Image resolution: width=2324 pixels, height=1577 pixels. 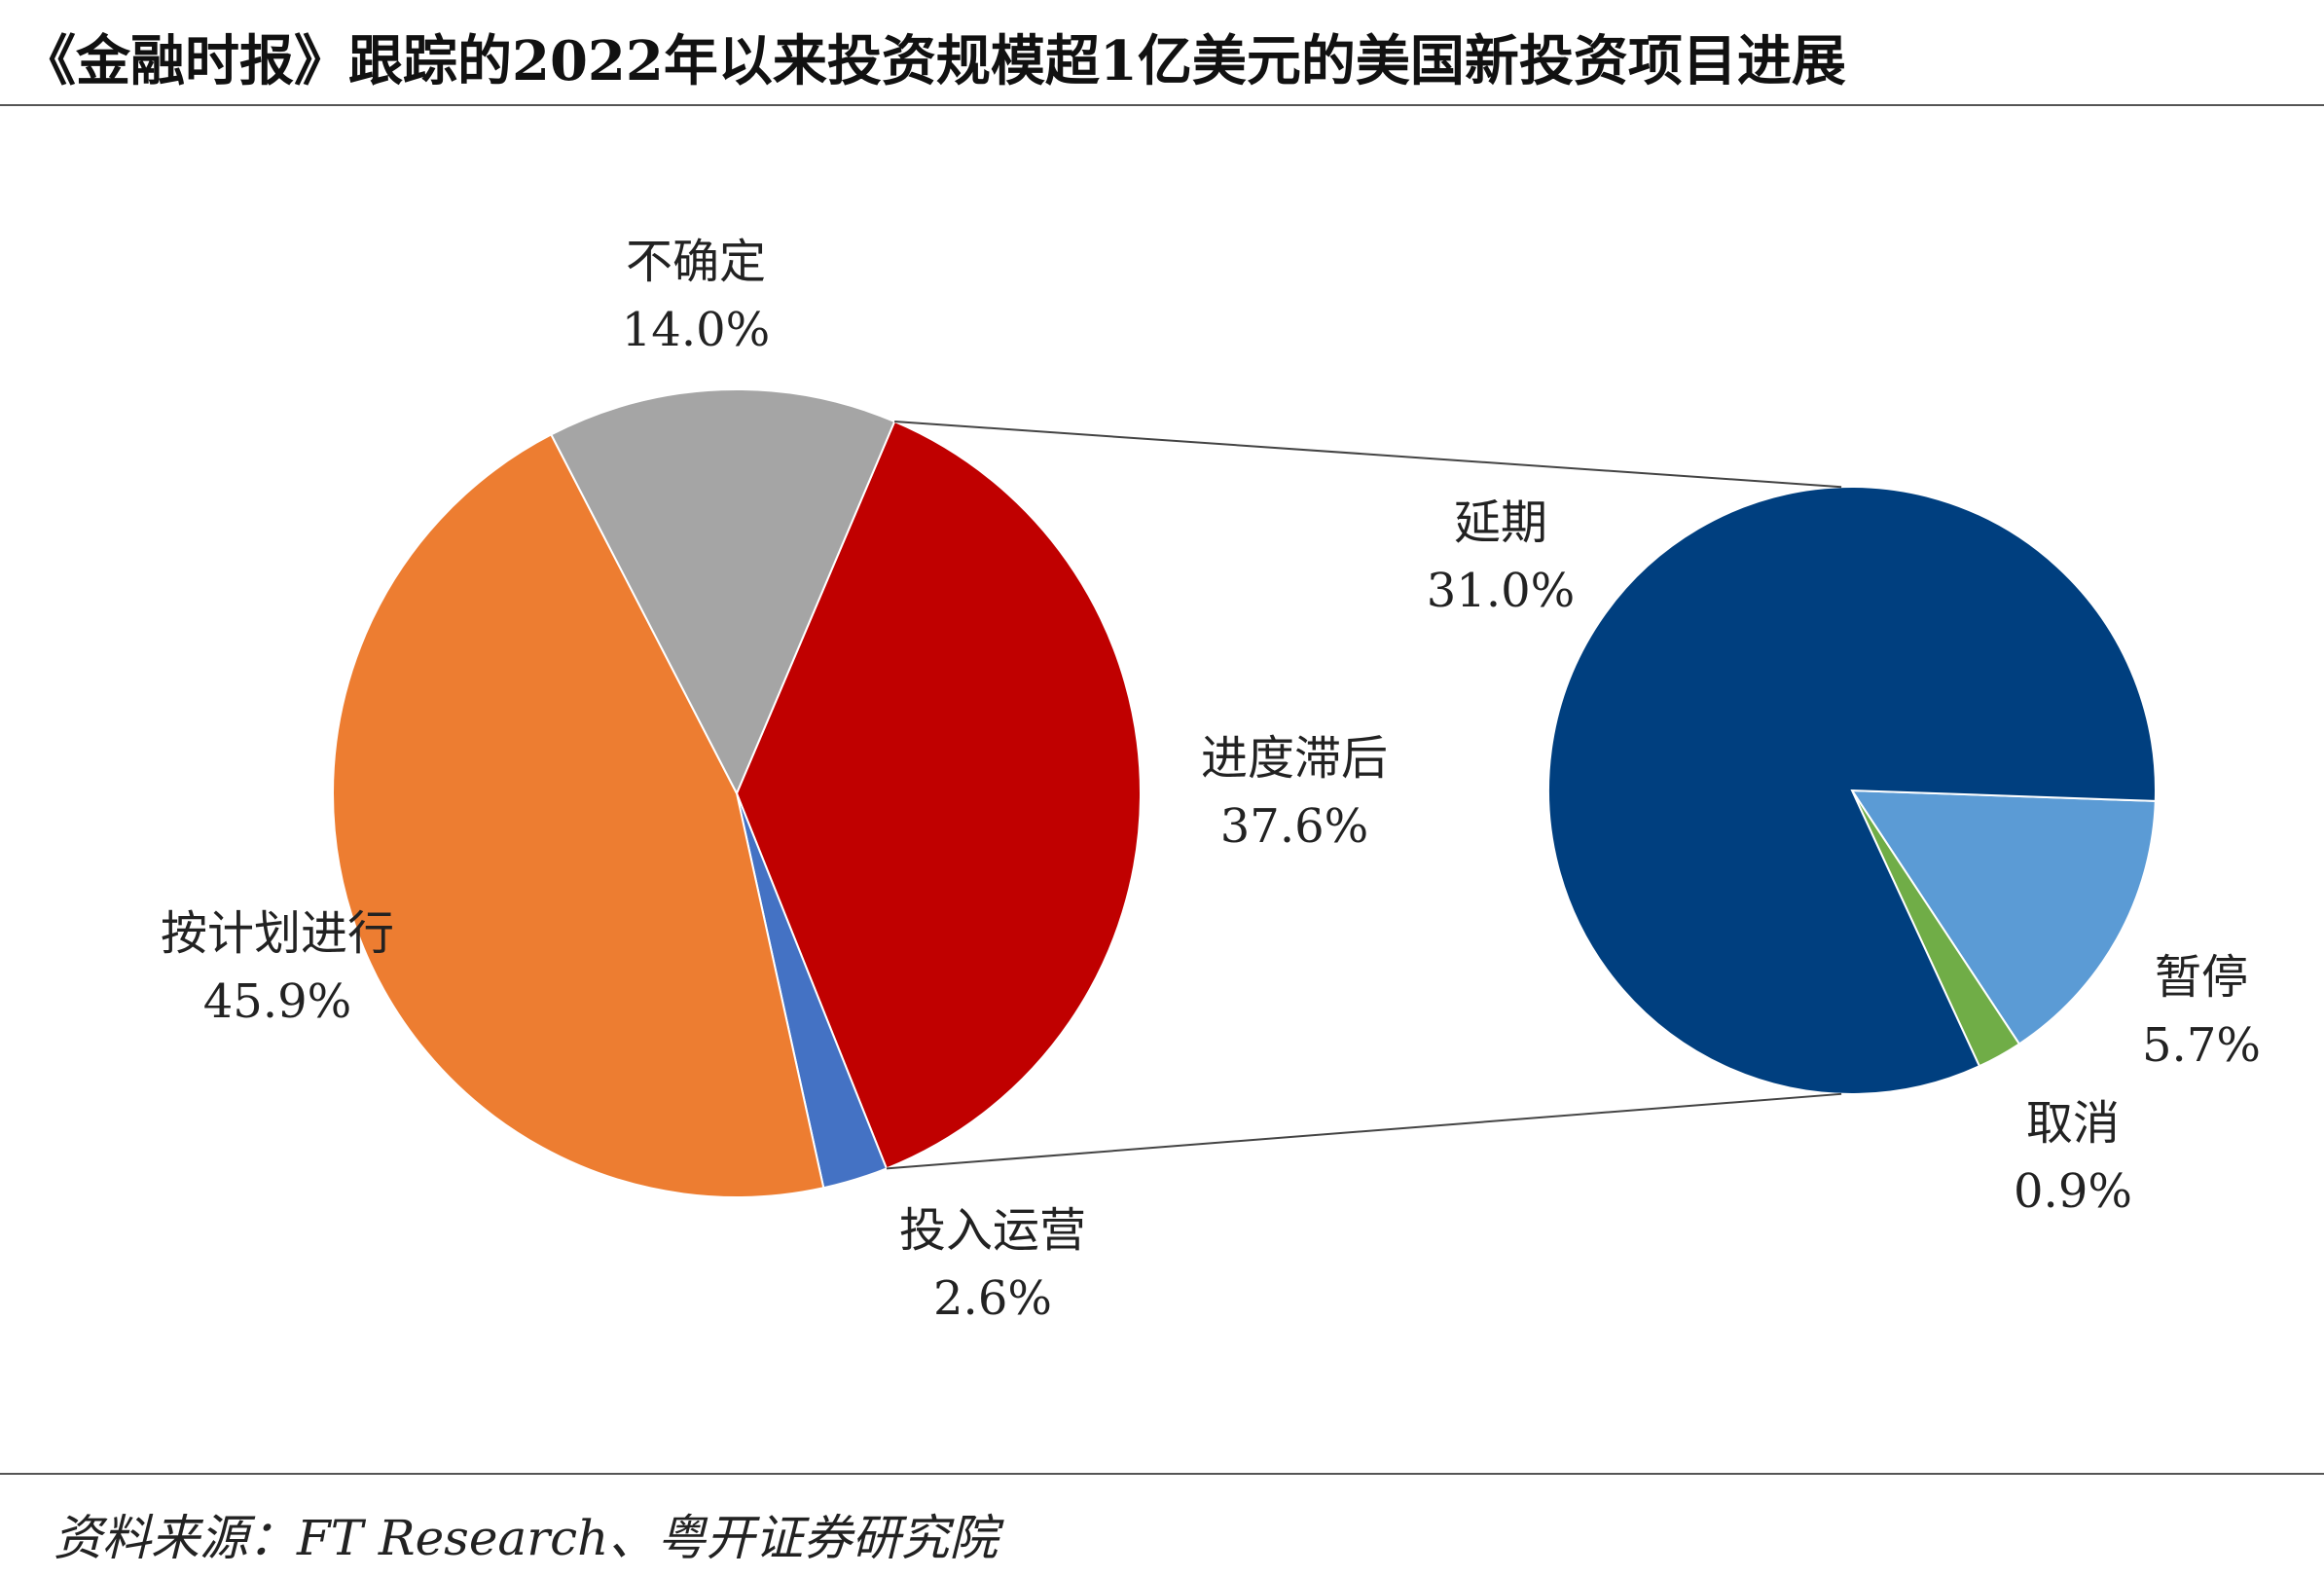 What do you see at coordinates (696, 330) in the screenshot?
I see `main-pie-value-3: 14.0%` at bounding box center [696, 330].